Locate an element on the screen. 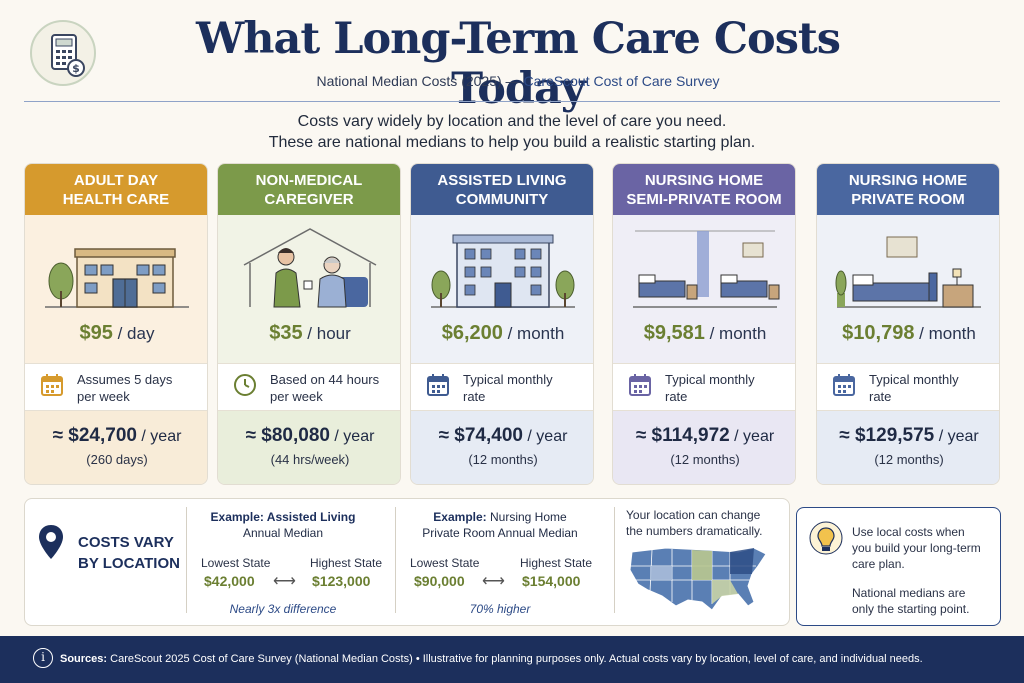 This screenshot has height=683, width=1024. card-header: NURSING HOME PRIVATE ROOM is located at coordinates (908, 189).